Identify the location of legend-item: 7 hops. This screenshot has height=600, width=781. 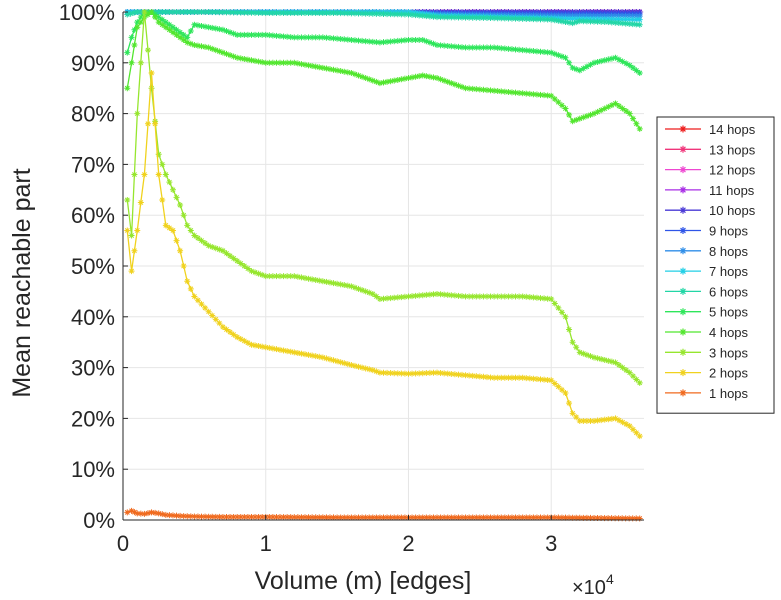
(707, 271).